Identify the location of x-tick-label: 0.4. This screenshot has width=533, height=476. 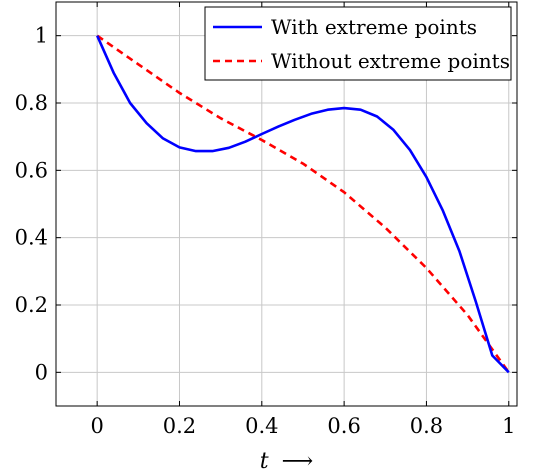
(261, 426).